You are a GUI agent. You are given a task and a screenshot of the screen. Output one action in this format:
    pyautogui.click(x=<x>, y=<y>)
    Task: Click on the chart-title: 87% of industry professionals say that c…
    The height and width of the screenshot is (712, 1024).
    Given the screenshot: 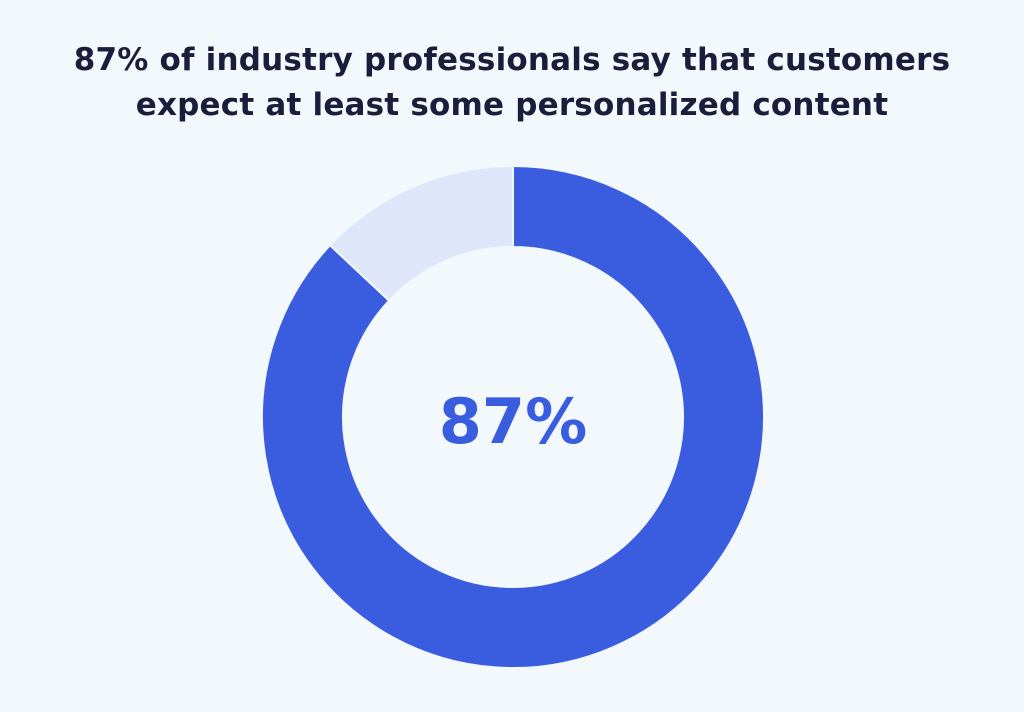 What is the action you would take?
    pyautogui.click(x=512, y=83)
    